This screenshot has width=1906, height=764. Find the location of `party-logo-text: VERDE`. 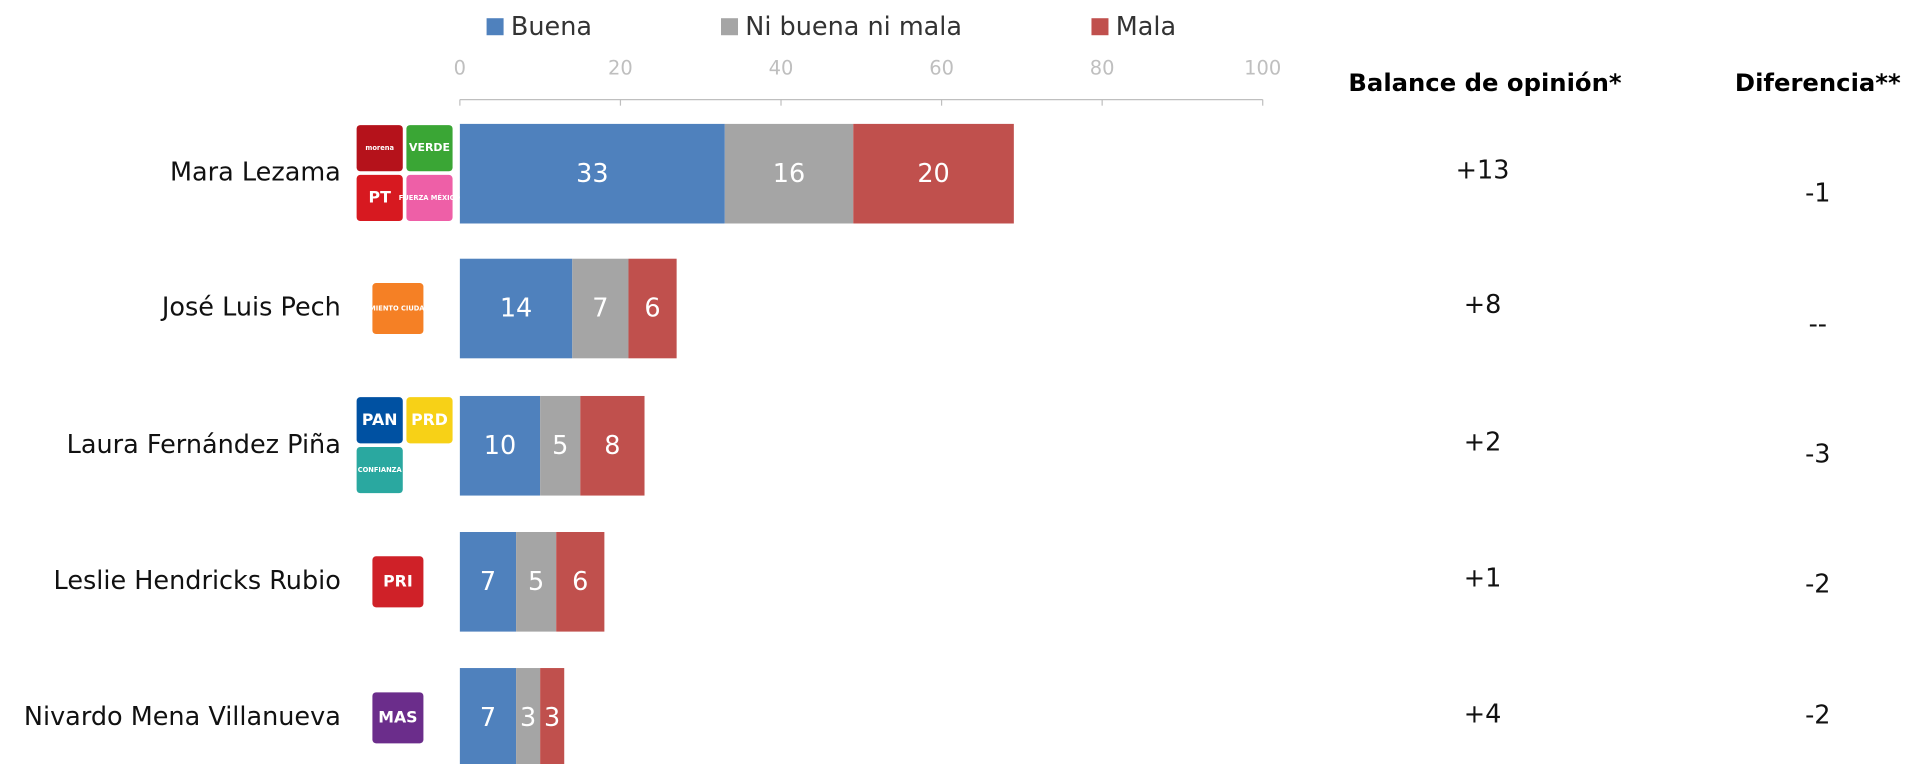

party-logo-text: VERDE is located at coordinates (429, 147).